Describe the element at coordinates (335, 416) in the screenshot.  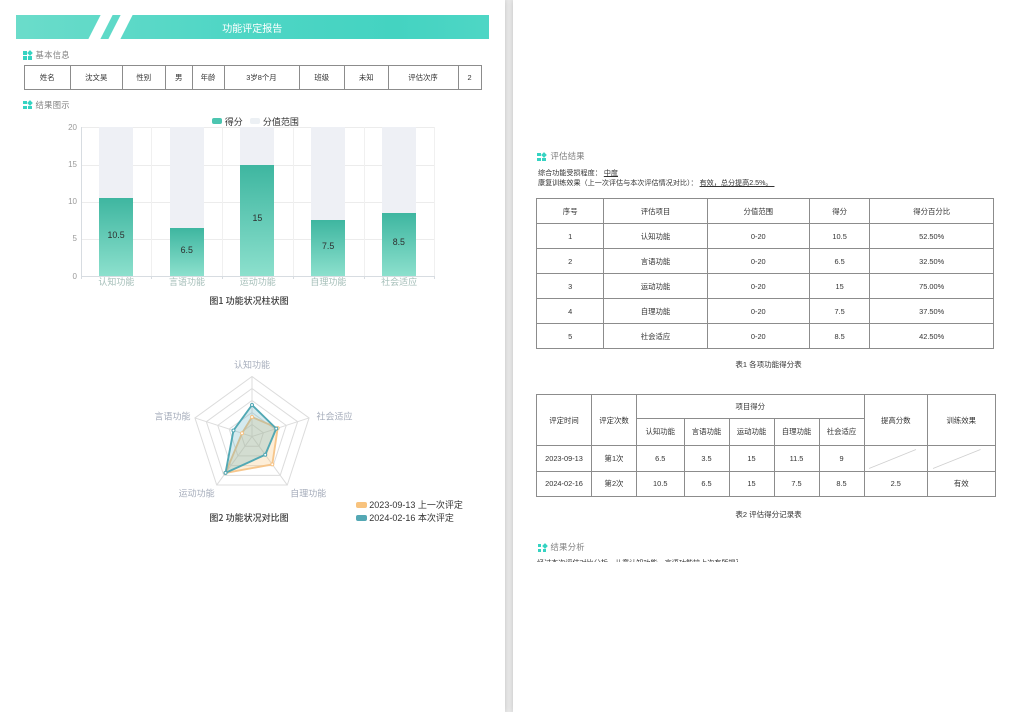
I see `svg-text: 社会适应` at that location.